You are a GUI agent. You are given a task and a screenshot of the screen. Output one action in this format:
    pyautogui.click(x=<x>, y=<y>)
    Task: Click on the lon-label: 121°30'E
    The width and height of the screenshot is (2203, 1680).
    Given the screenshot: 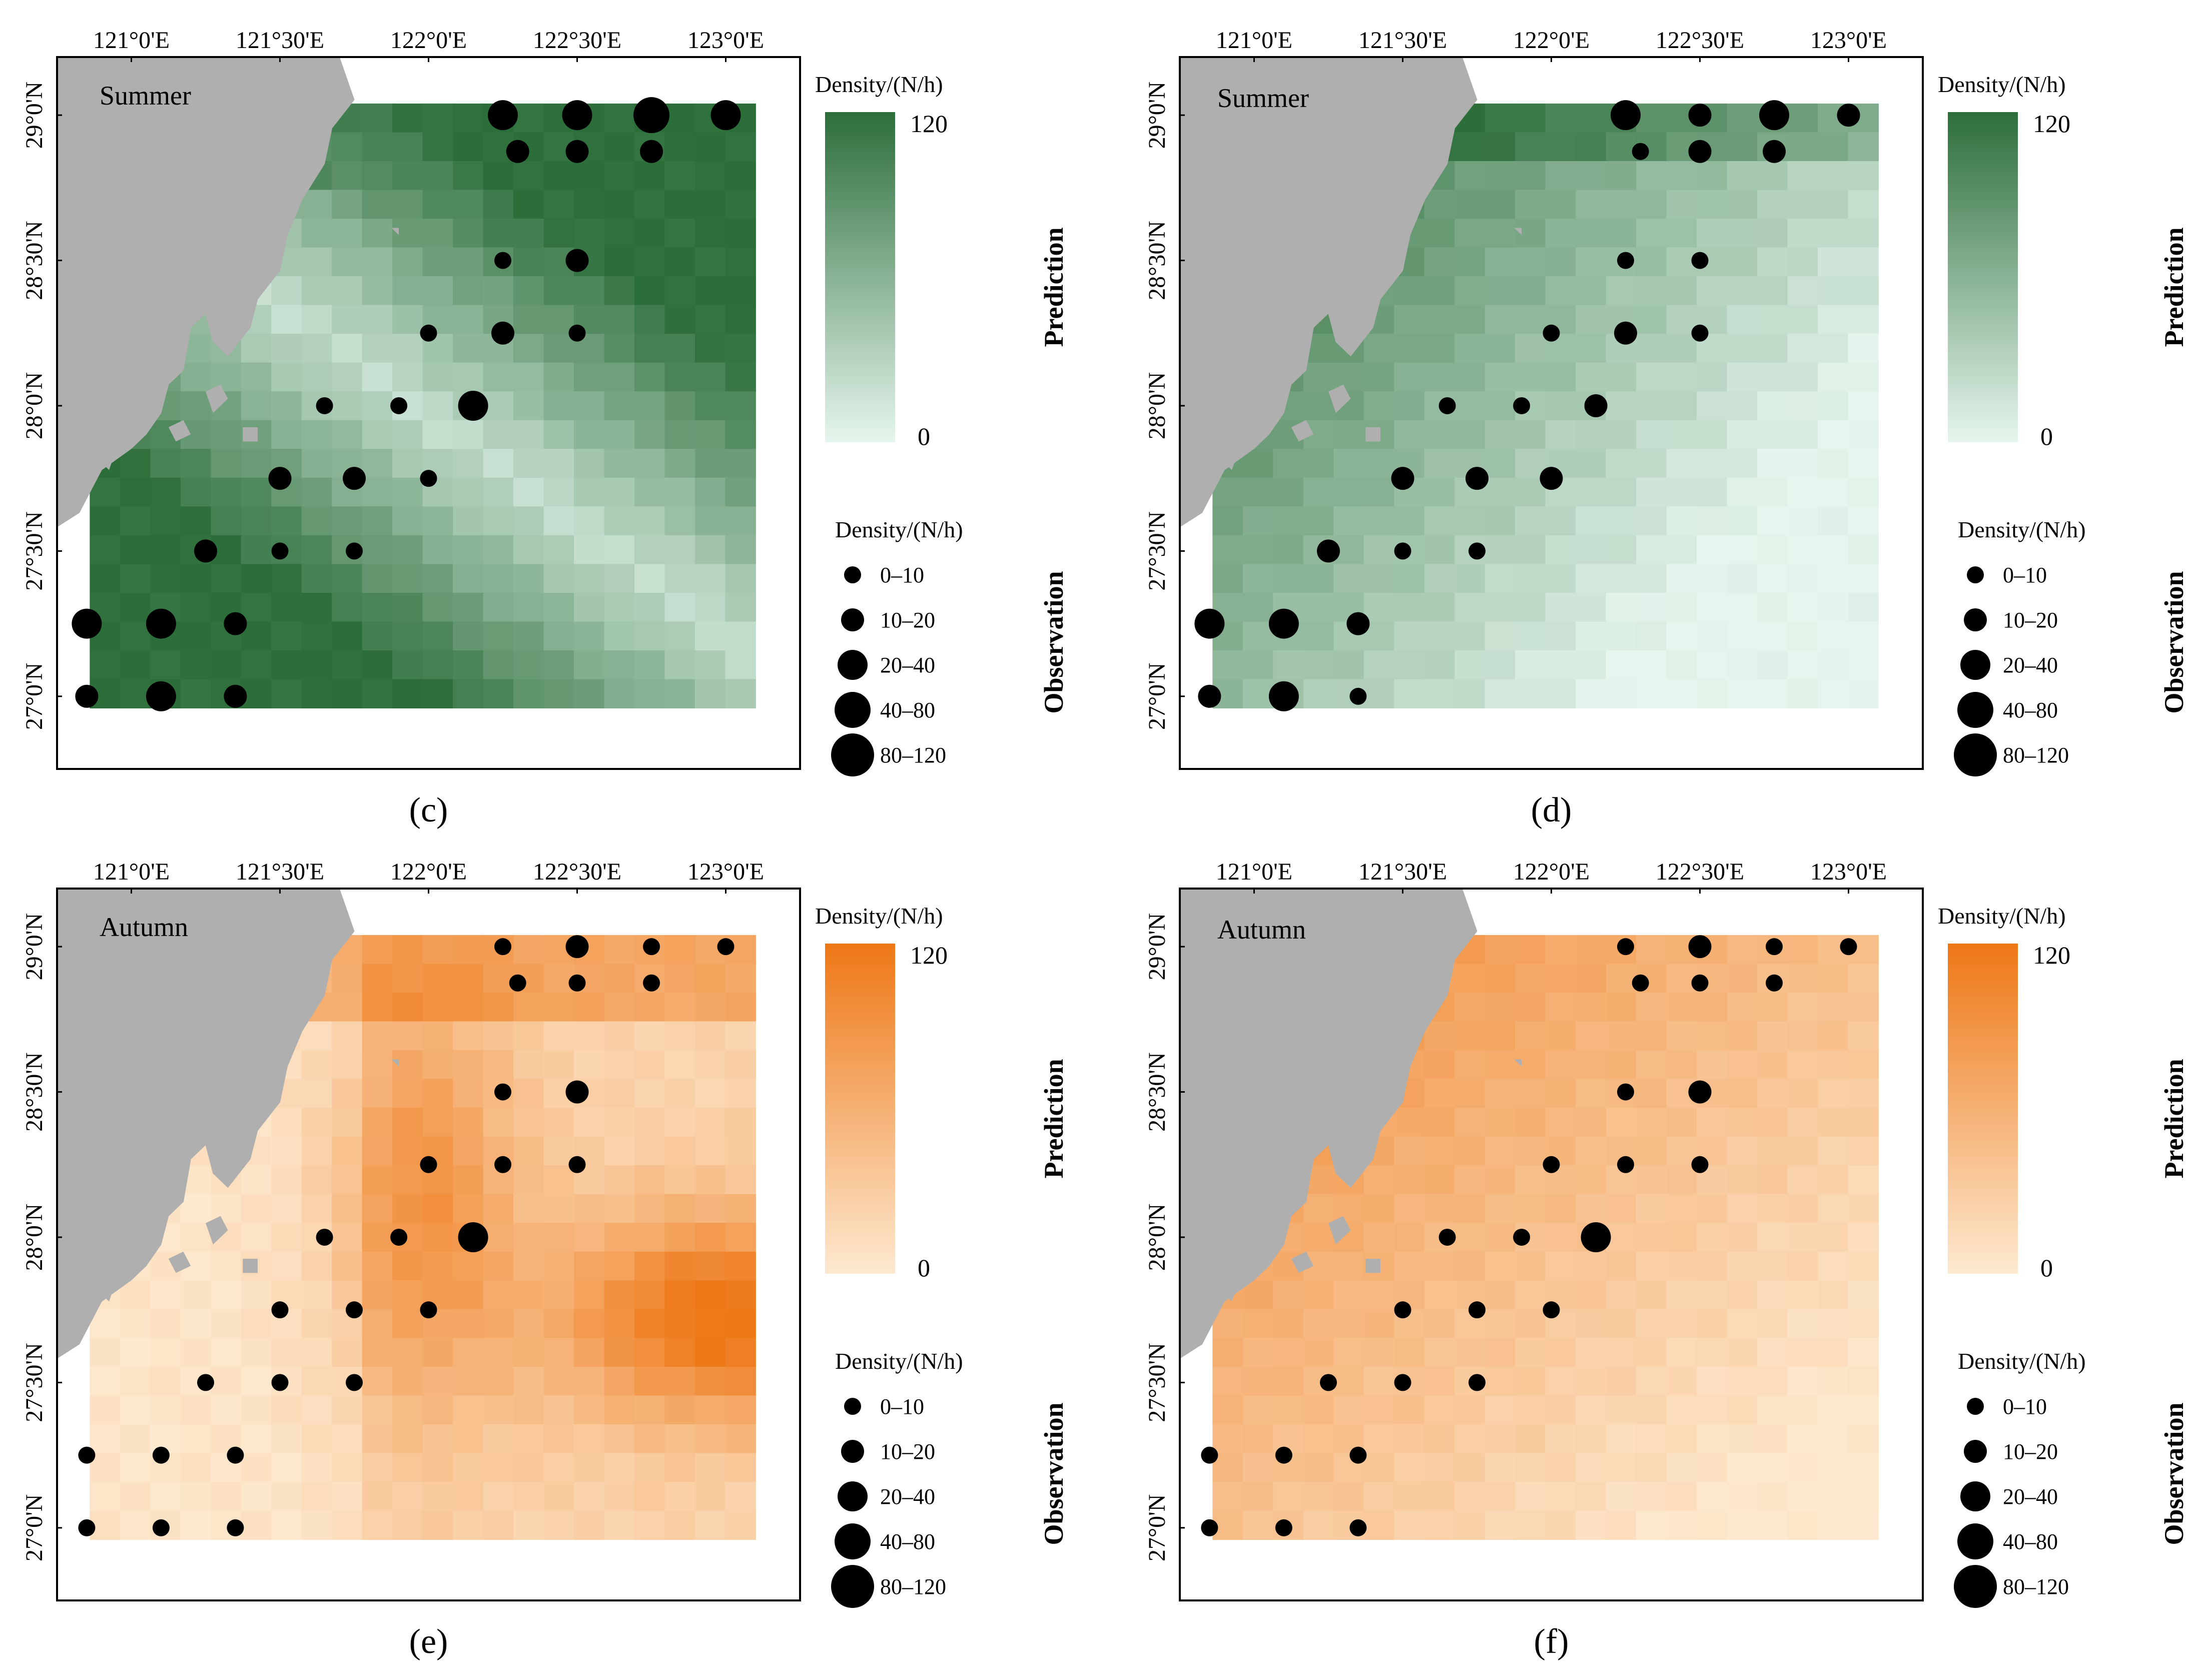 What is the action you would take?
    pyautogui.click(x=1402, y=40)
    